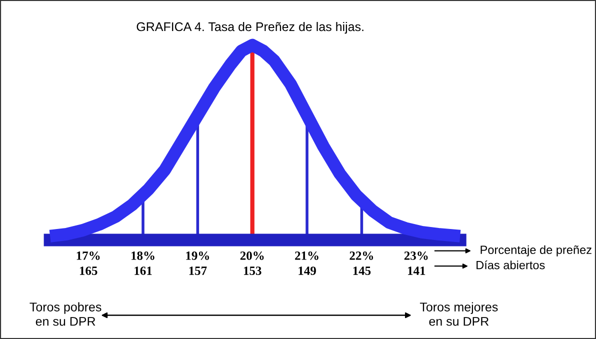 Image resolution: width=596 pixels, height=339 pixels. I want to click on x2-tick-label: 161, so click(143, 270).